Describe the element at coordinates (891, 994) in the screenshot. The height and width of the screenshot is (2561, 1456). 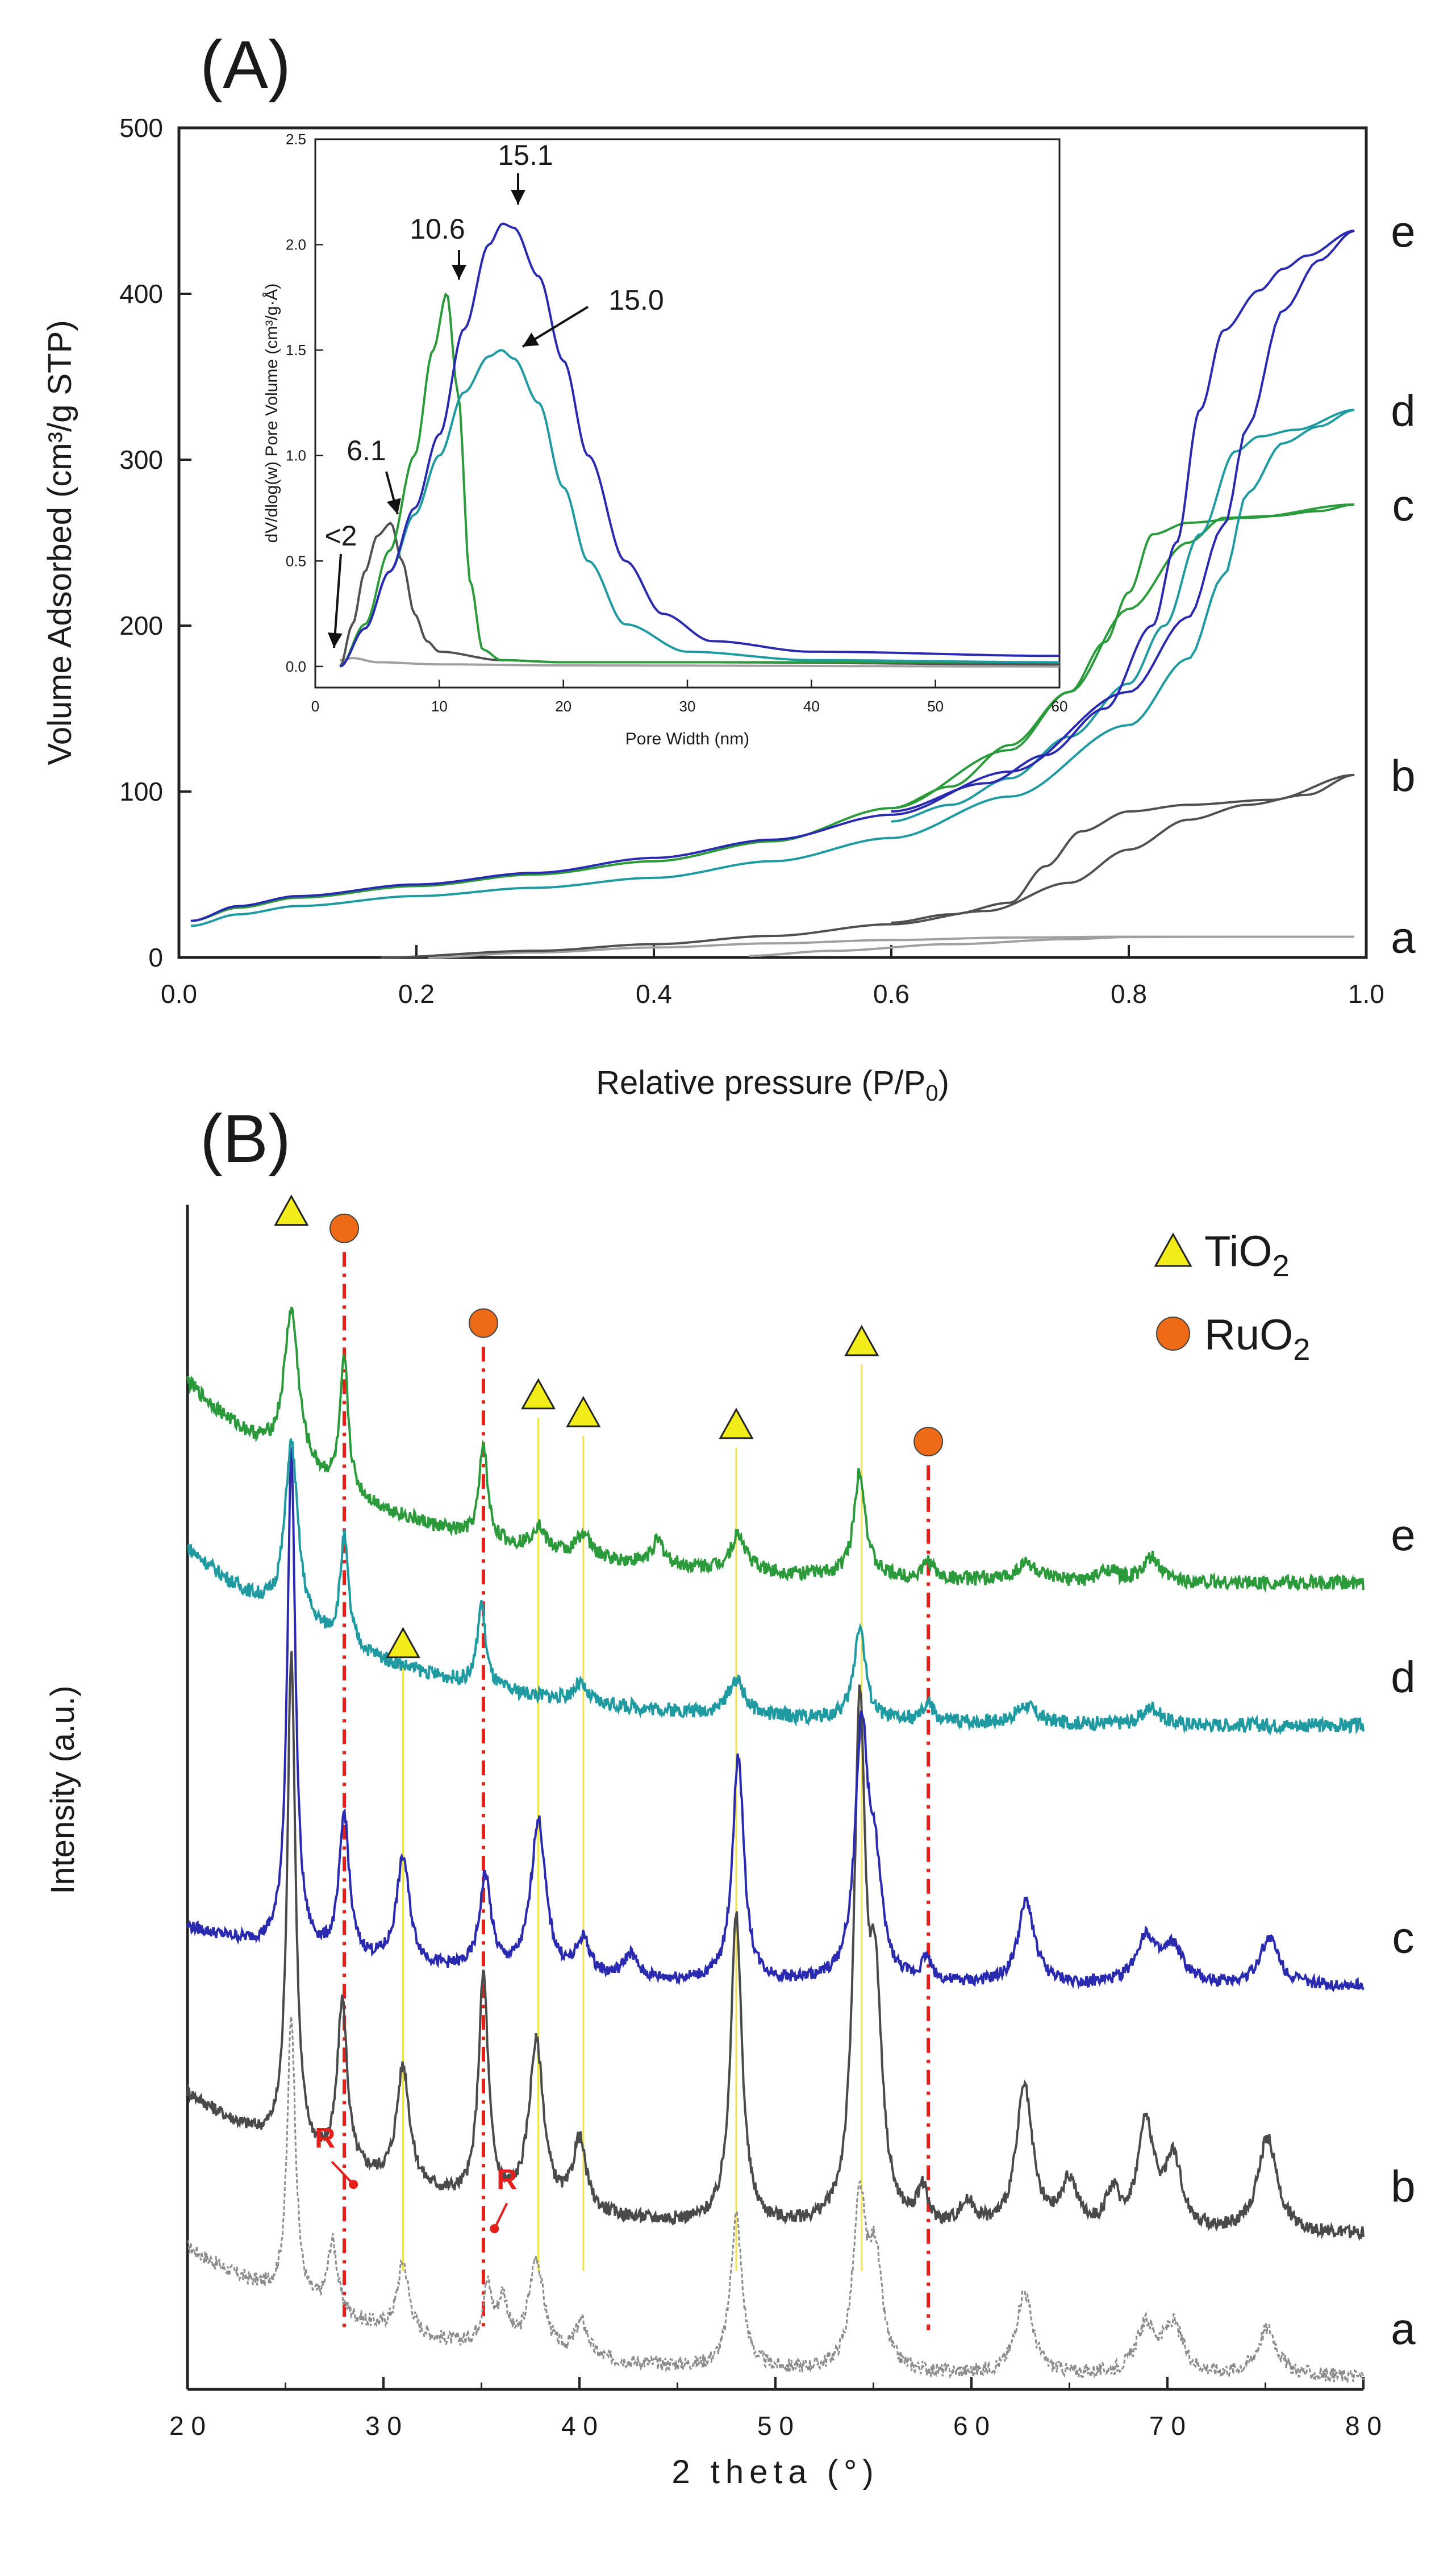
I see `x-tick-label: 0.6` at that location.